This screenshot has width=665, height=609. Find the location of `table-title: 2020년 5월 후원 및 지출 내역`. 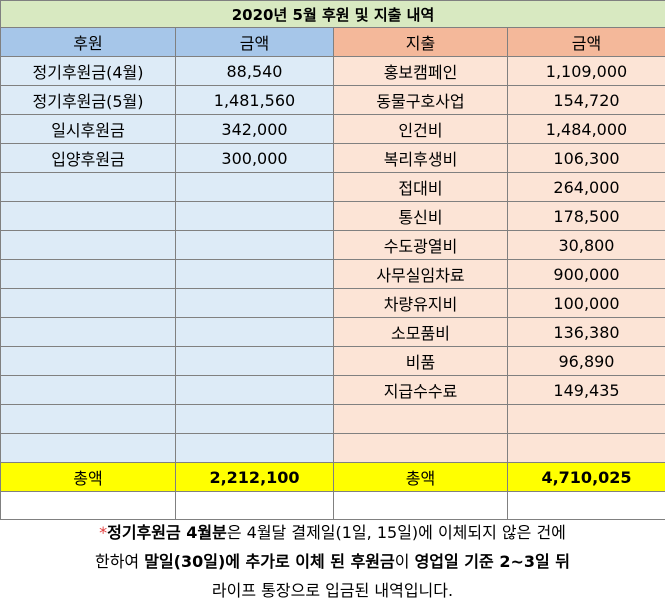

table-title: 2020년 5월 후원 및 지출 내역 is located at coordinates (332, 14).